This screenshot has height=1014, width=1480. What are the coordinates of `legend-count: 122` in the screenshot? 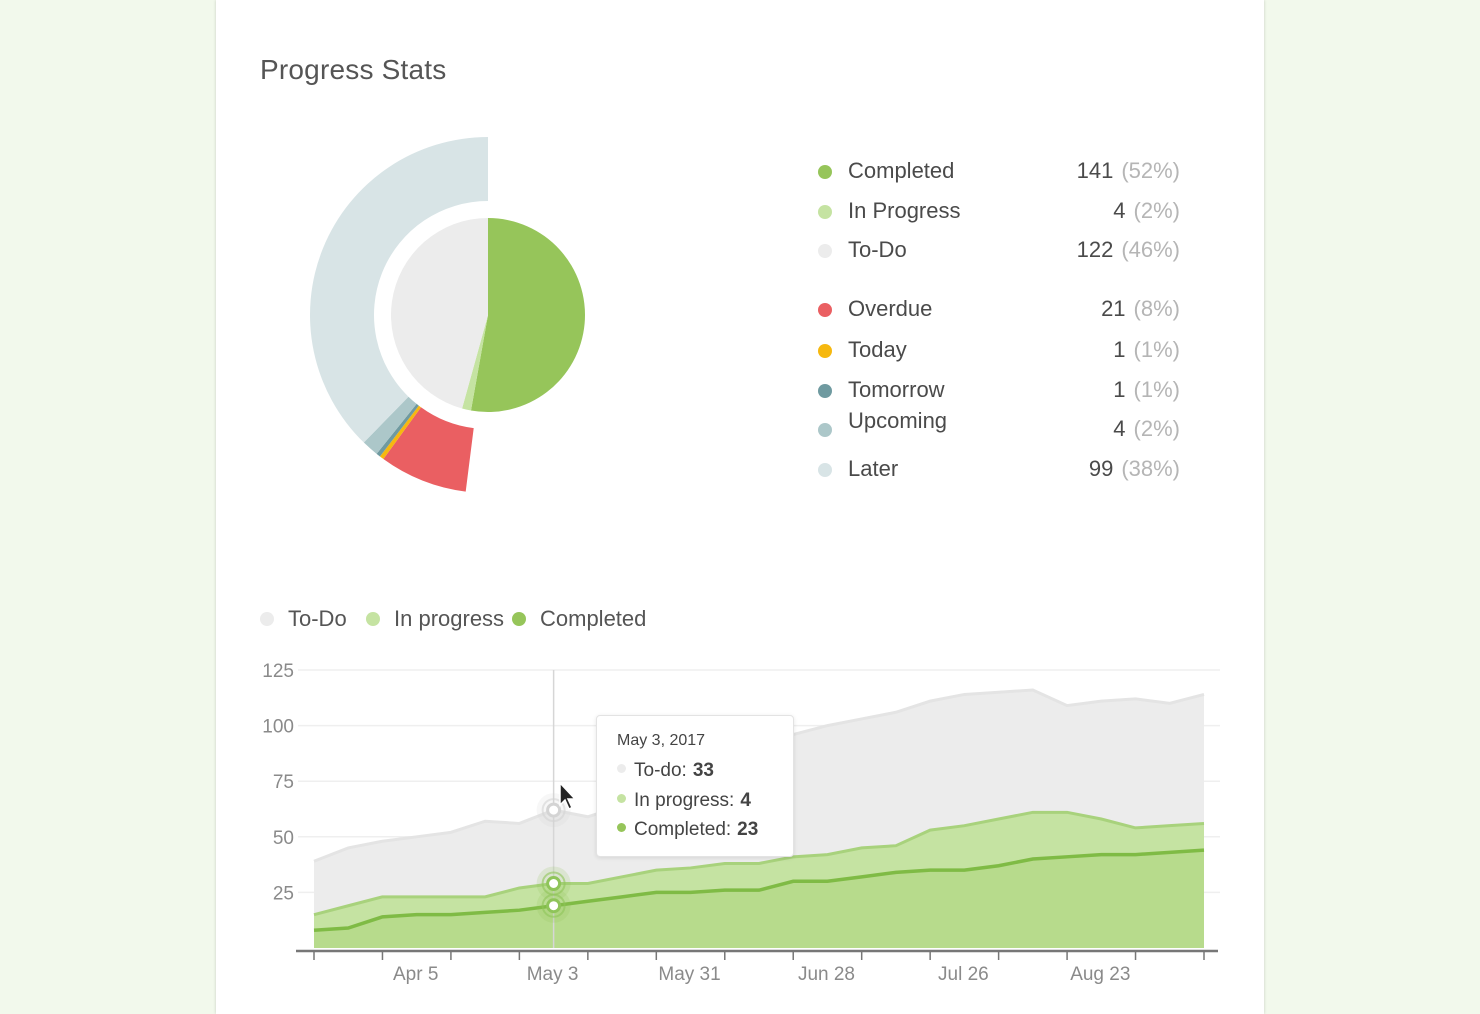 It's located at (1095, 249).